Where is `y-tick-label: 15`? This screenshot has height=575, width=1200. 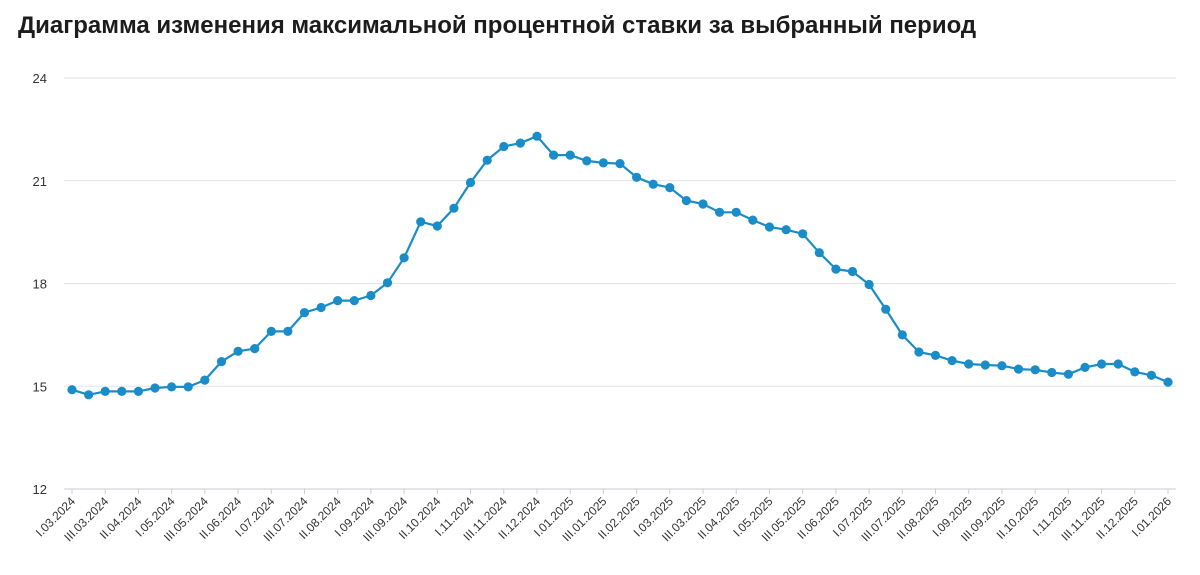 y-tick-label: 15 is located at coordinates (40, 386).